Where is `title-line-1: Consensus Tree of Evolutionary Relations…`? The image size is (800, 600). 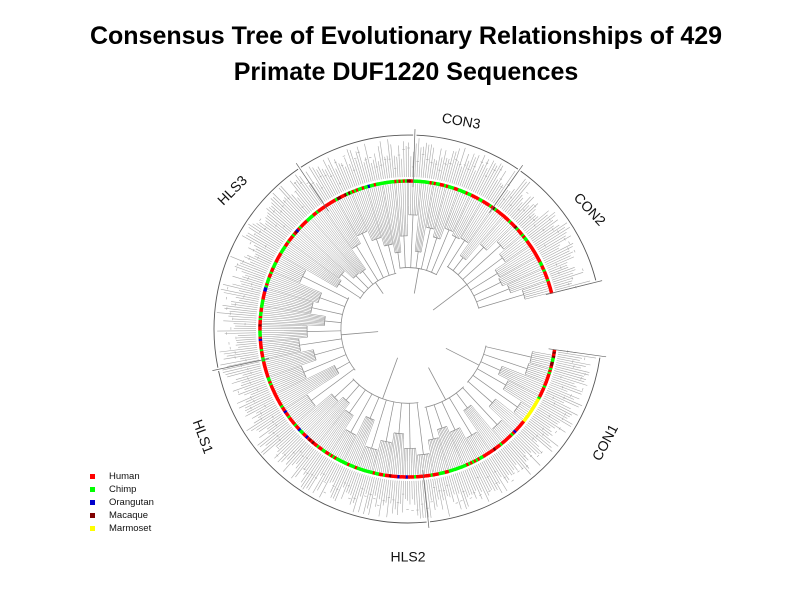 title-line-1: Consensus Tree of Evolutionary Relations… is located at coordinates (406, 36).